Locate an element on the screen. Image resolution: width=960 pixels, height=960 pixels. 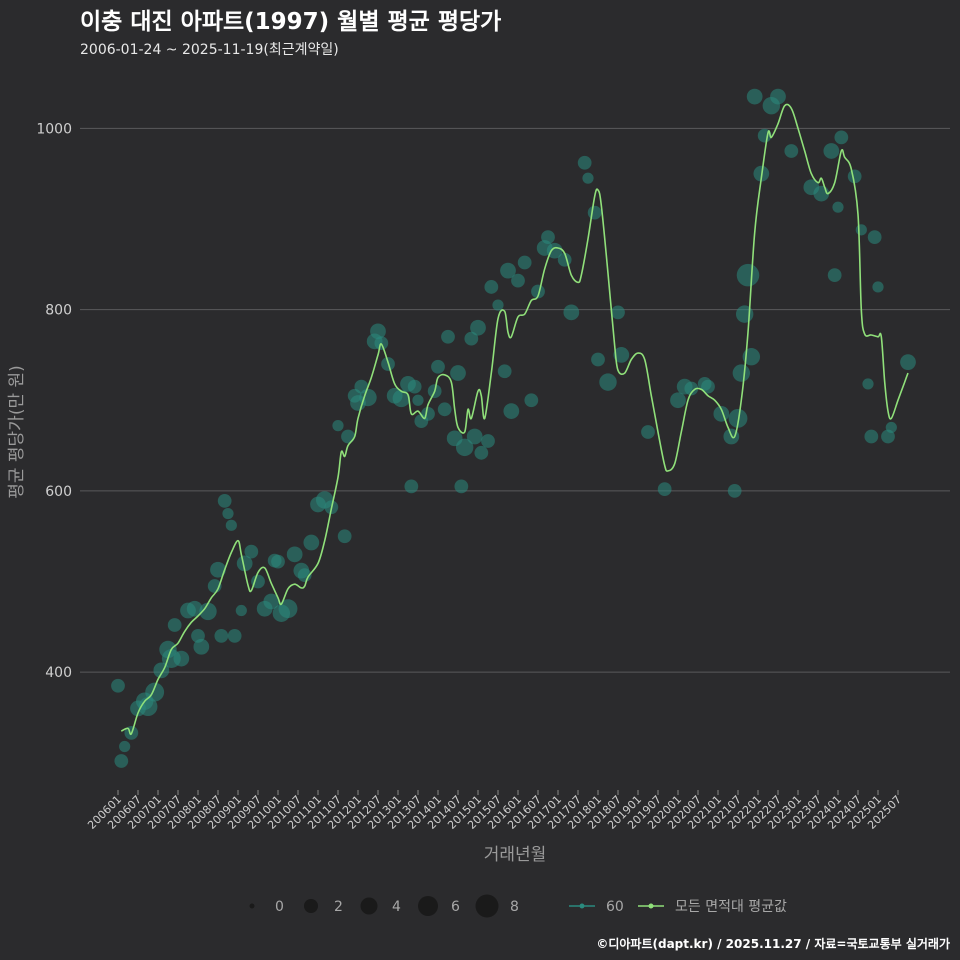
series-legend-swatch-point-avg is located at coordinates (651, 906).